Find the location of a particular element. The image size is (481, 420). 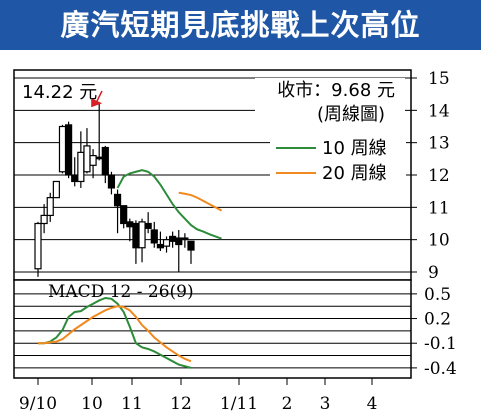

price-axis: 9 10 11 12 13 14 15 is located at coordinates (430, 176).